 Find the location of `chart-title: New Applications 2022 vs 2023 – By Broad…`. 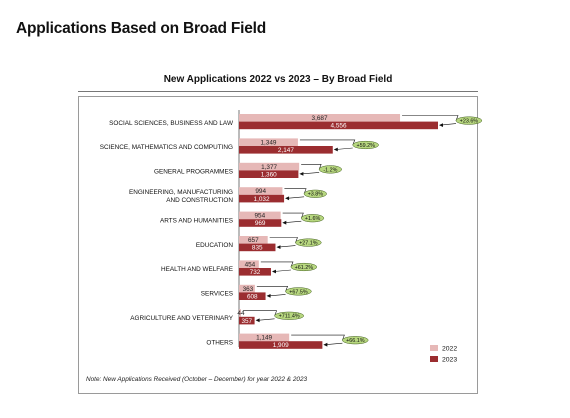

chart-title: New Applications 2022 vs 2023 – By Broad… is located at coordinates (278, 79).